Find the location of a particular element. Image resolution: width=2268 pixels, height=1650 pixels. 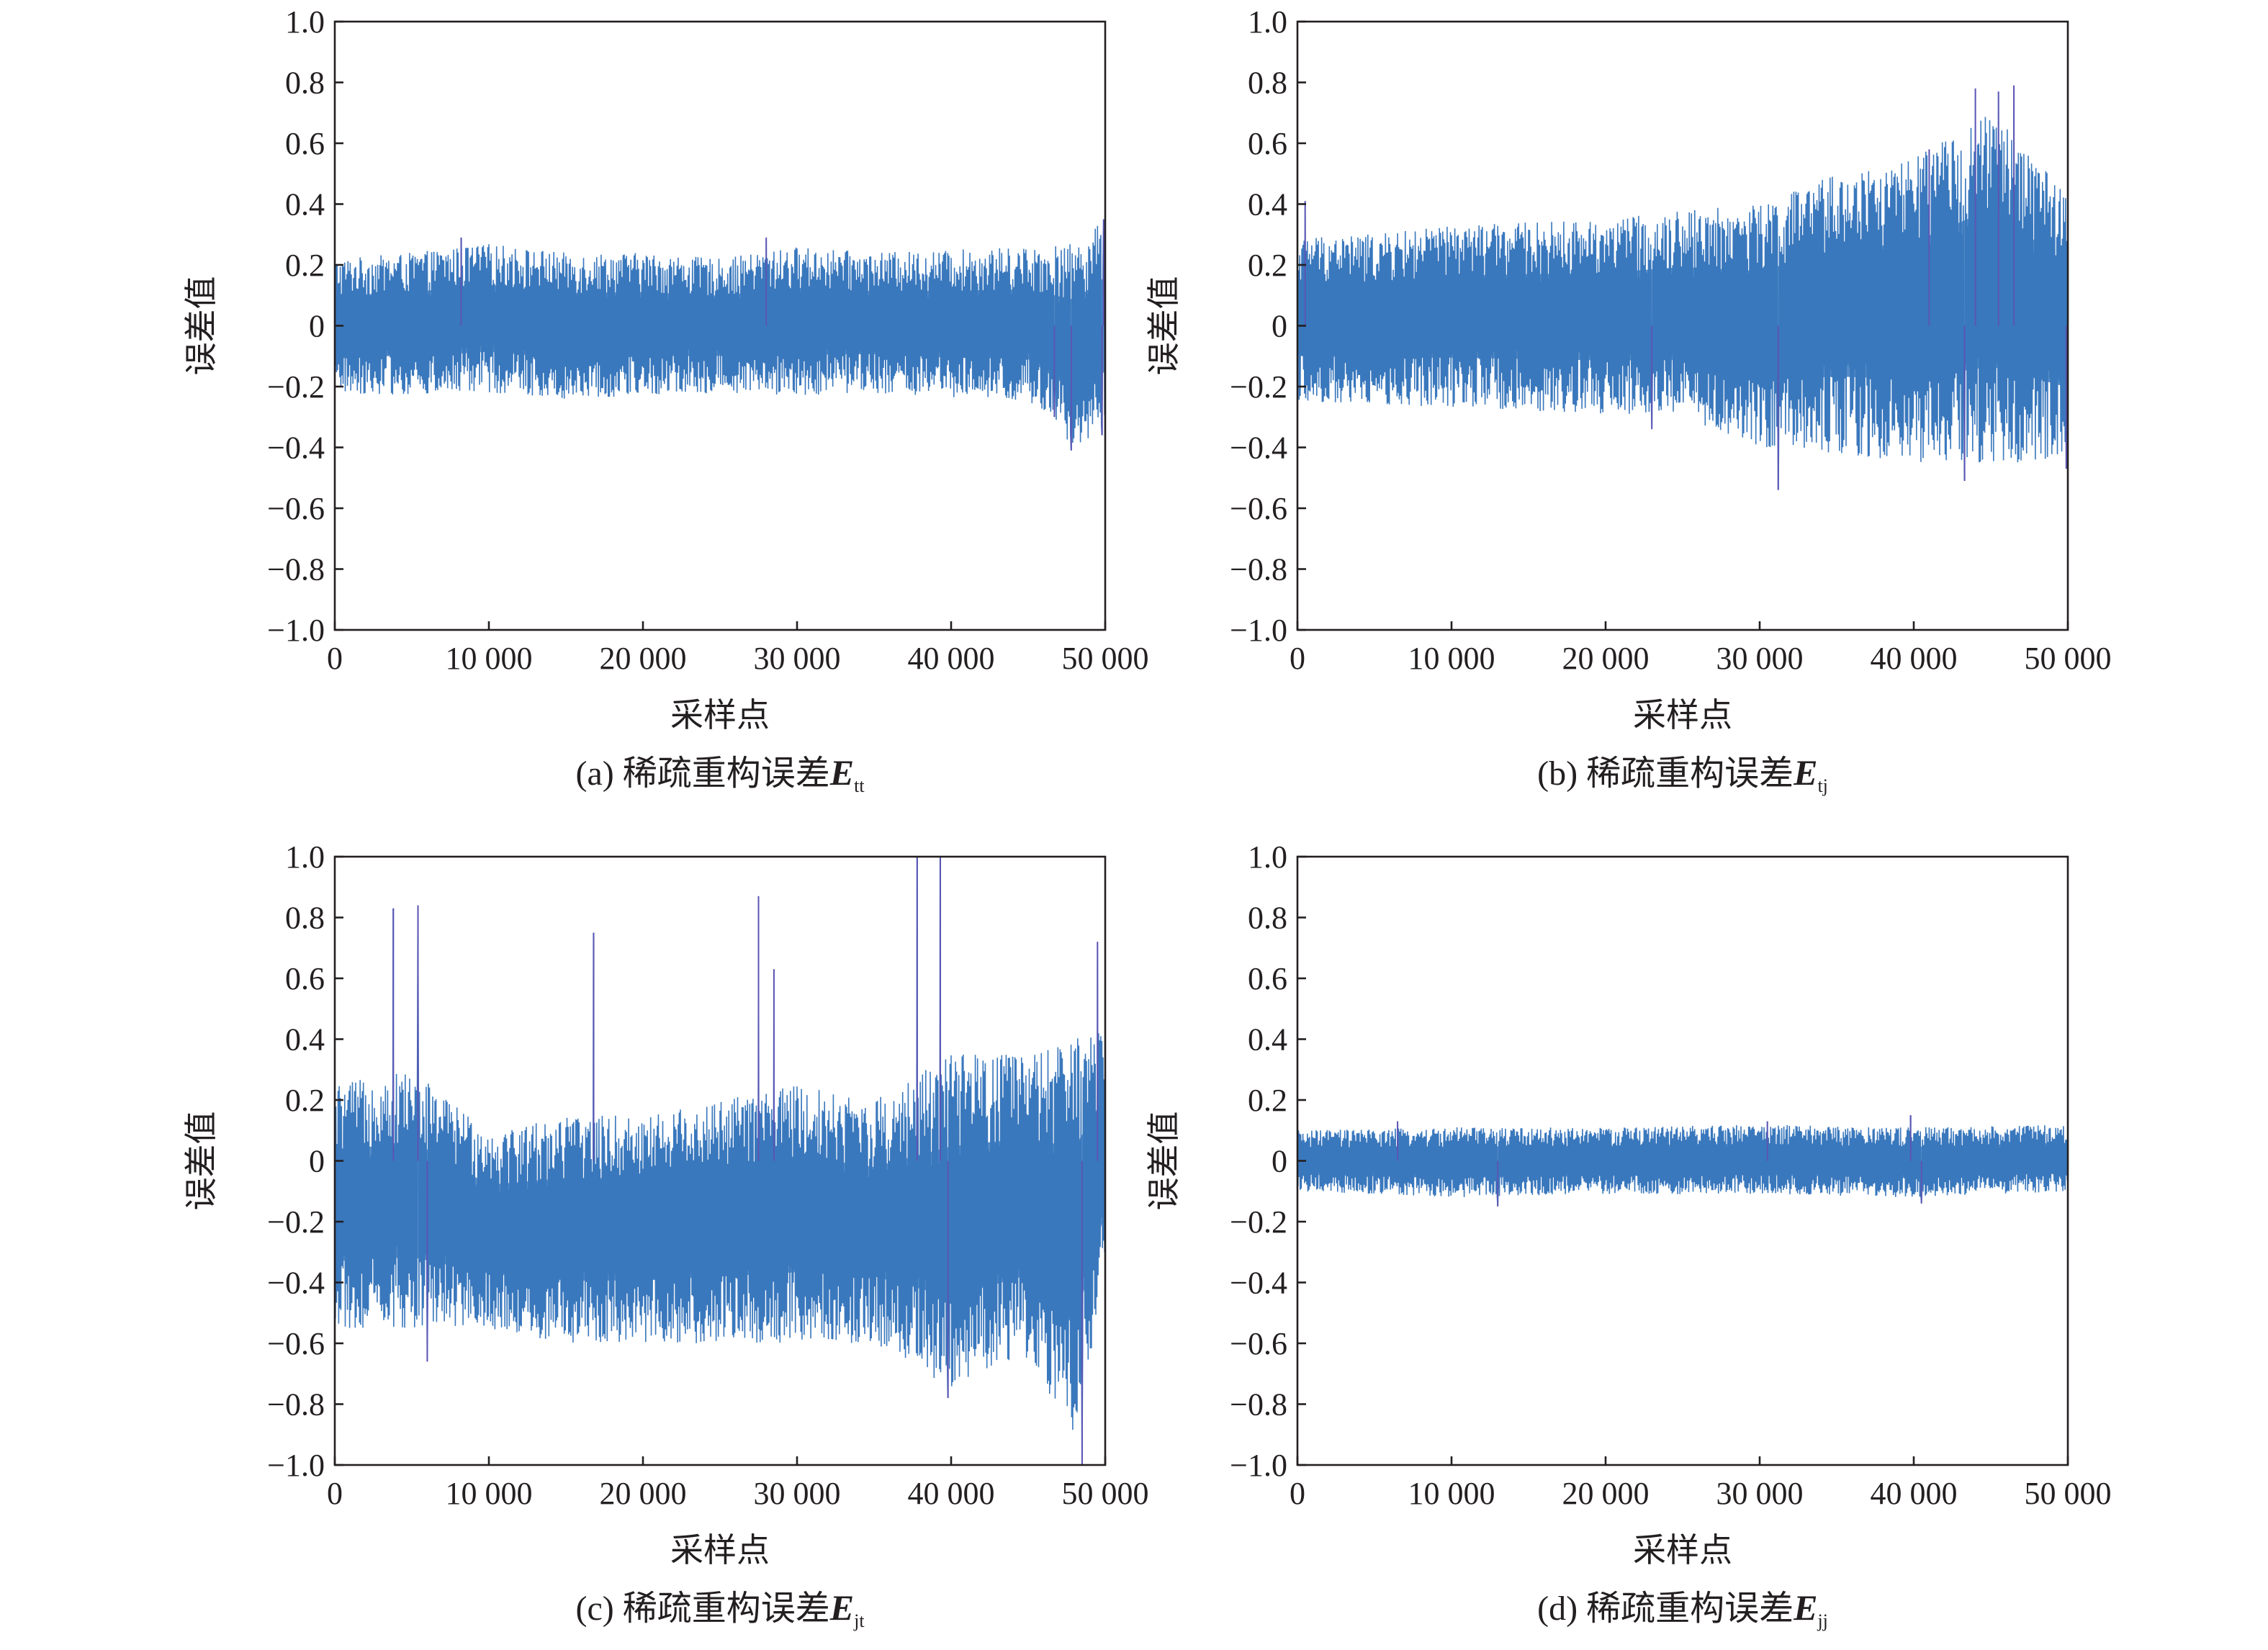

caption-subscript: jt is located at coordinates (859, 1620).